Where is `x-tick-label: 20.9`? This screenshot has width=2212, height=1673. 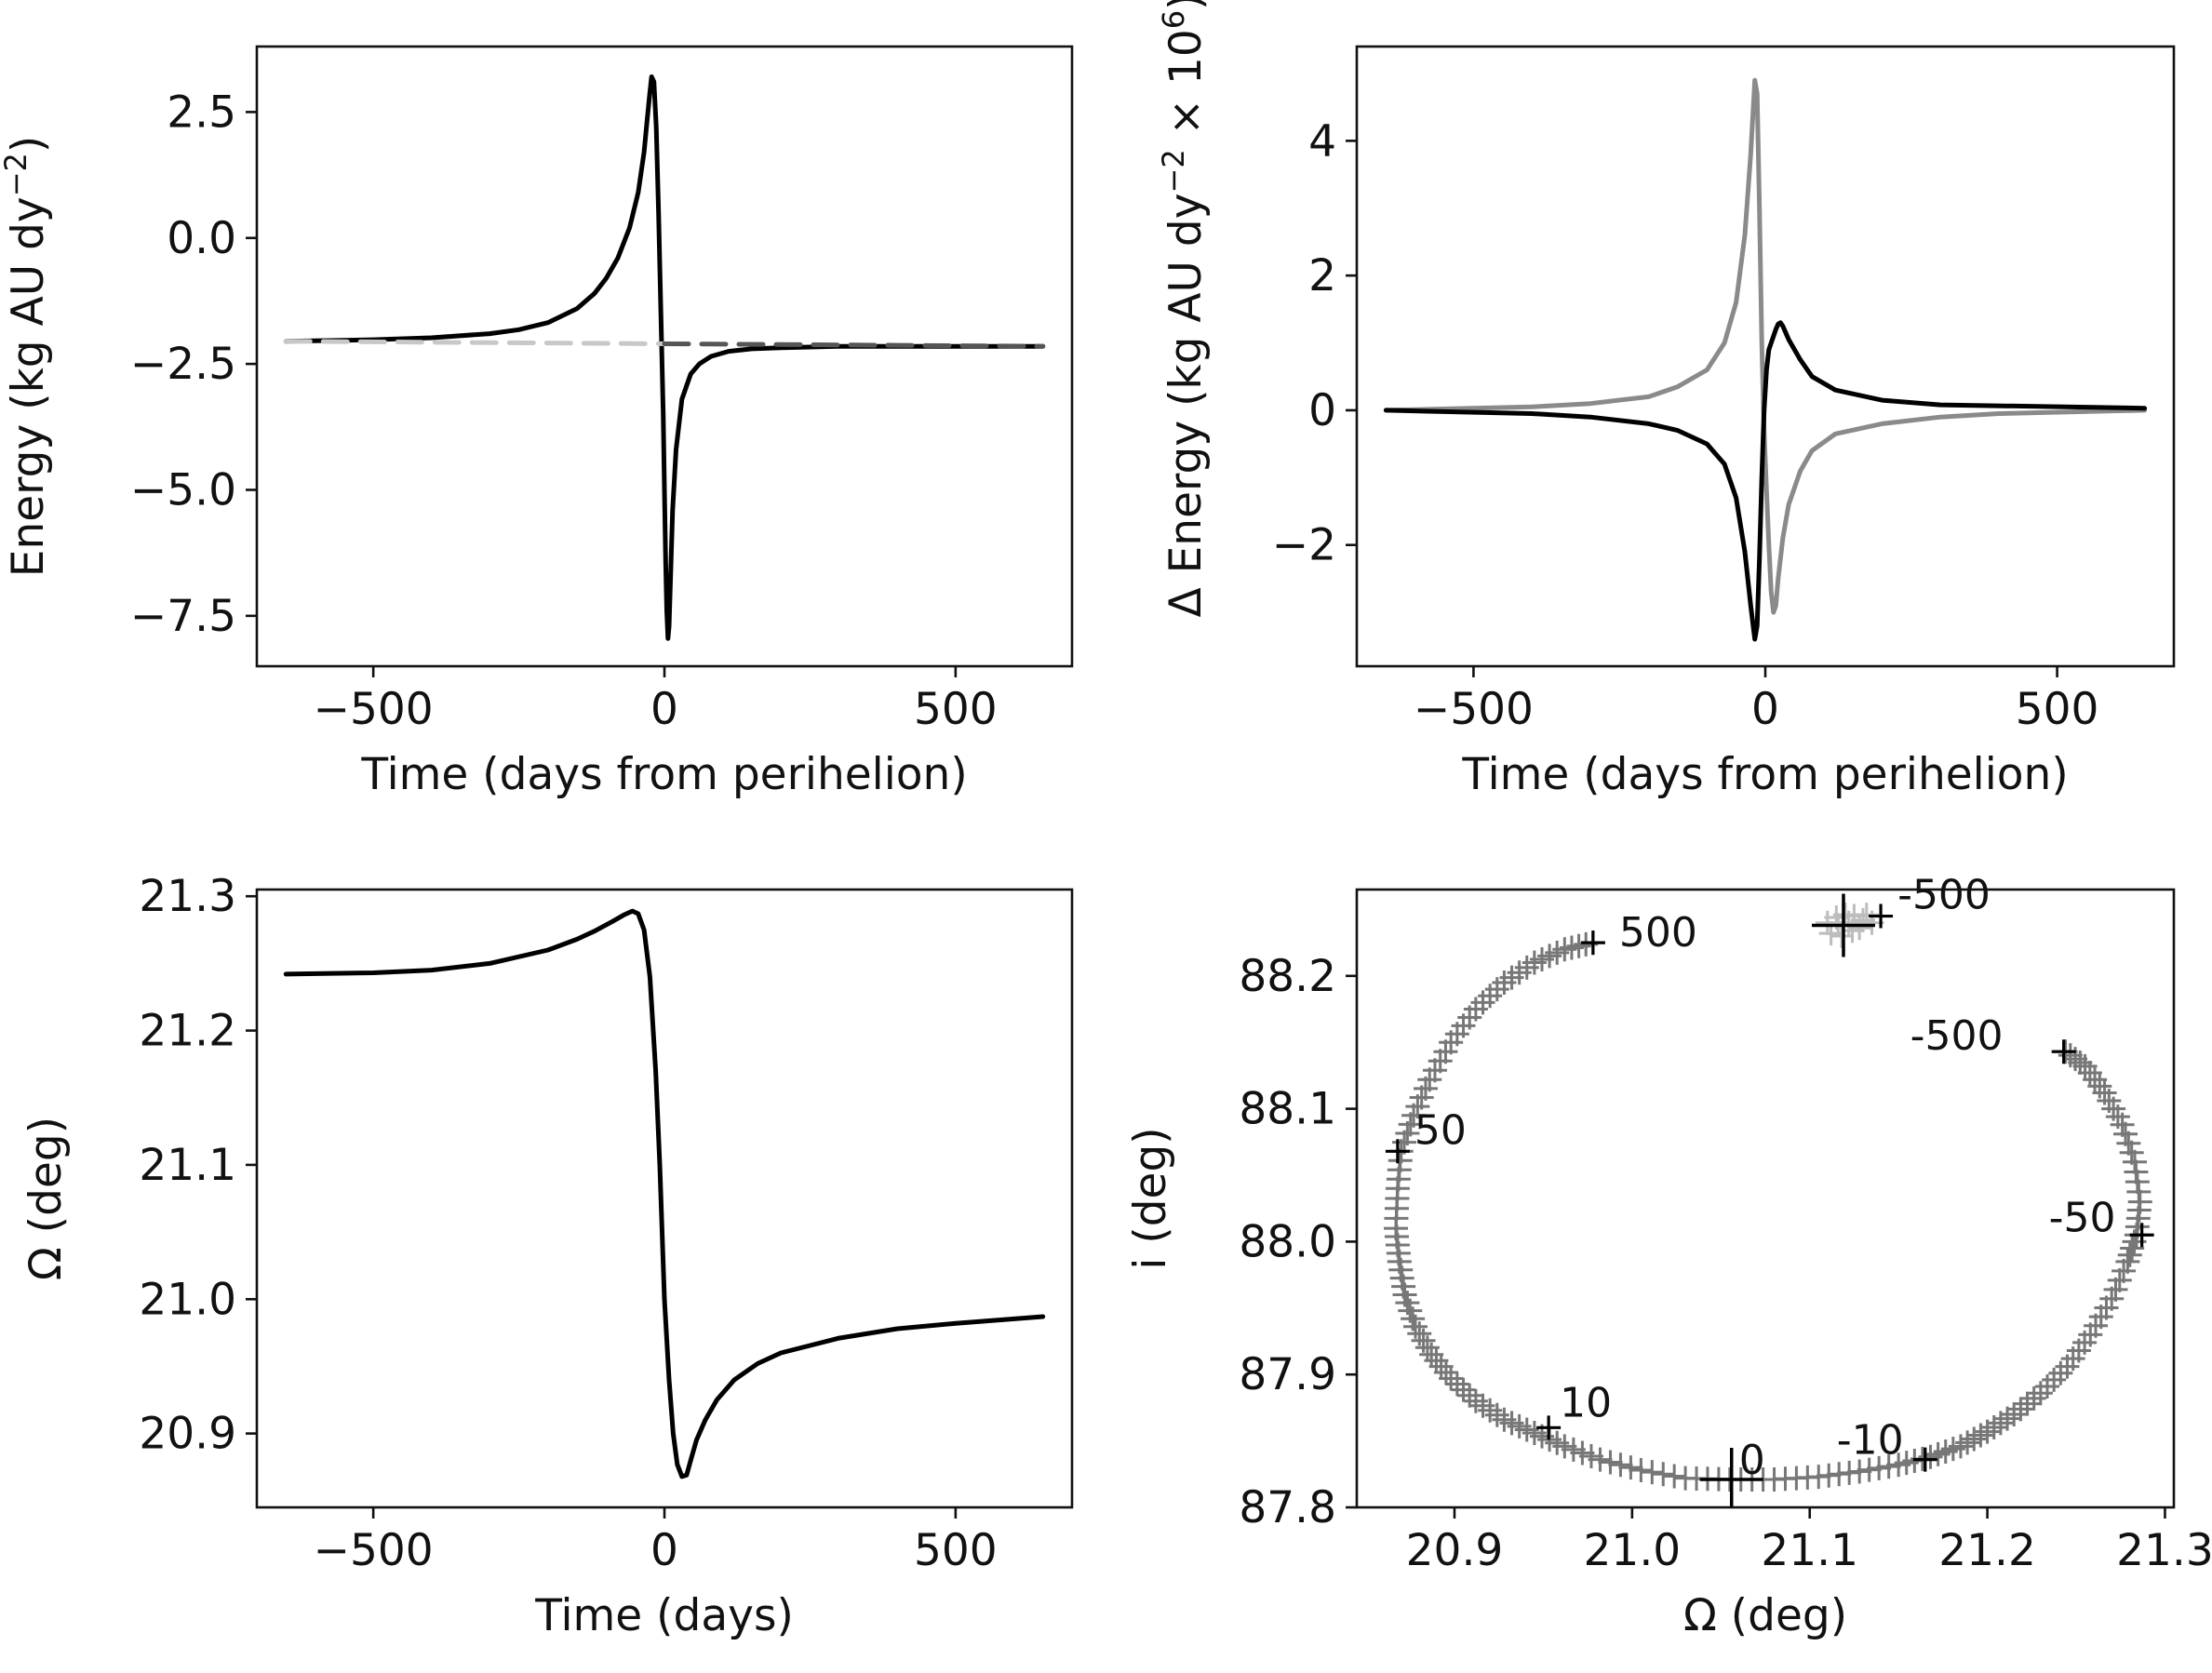
x-tick-label: 20.9 is located at coordinates (1455, 1550).